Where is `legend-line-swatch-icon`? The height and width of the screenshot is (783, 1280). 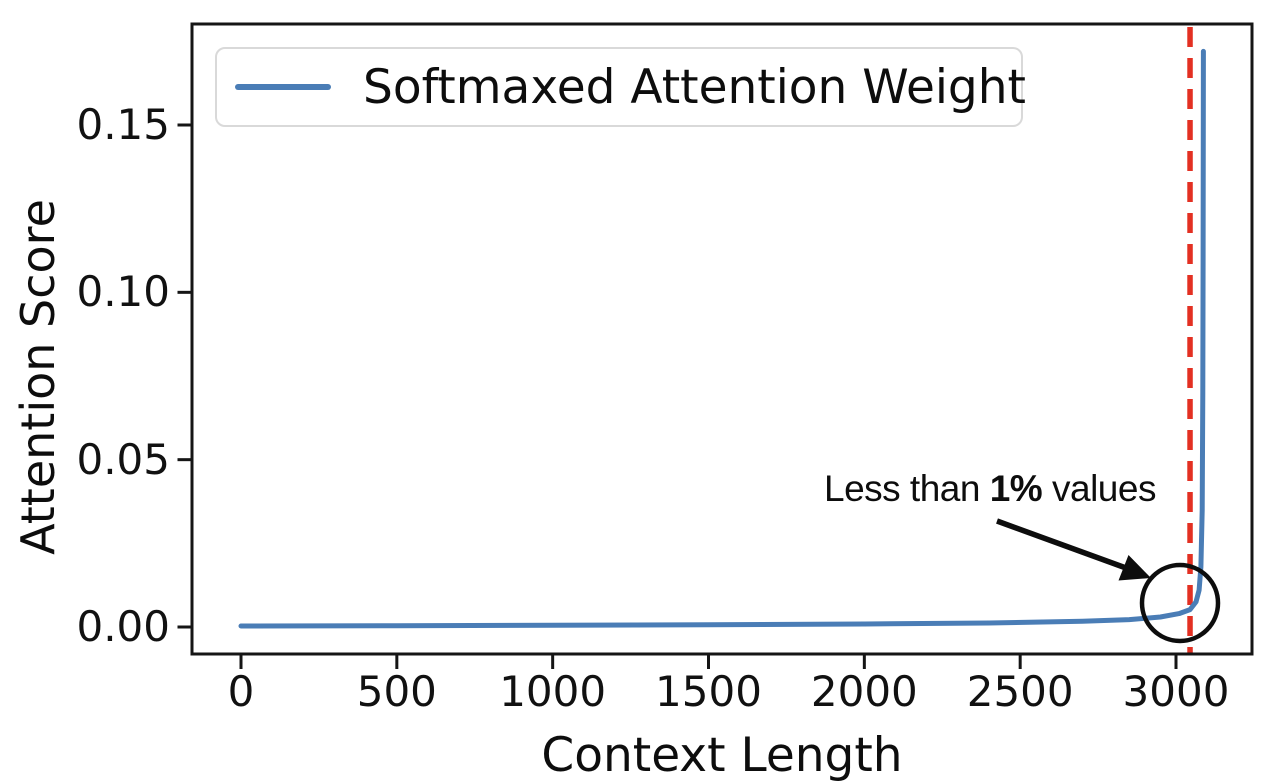 legend-line-swatch-icon is located at coordinates (283, 87).